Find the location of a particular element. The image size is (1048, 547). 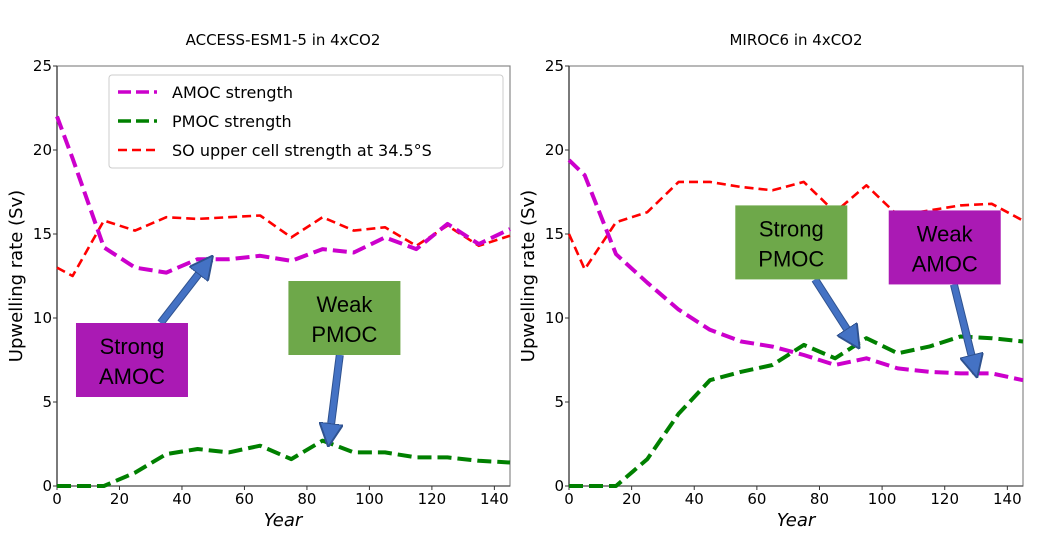

legend-label-pmoc: PMOC strength is located at coordinates (232, 121).